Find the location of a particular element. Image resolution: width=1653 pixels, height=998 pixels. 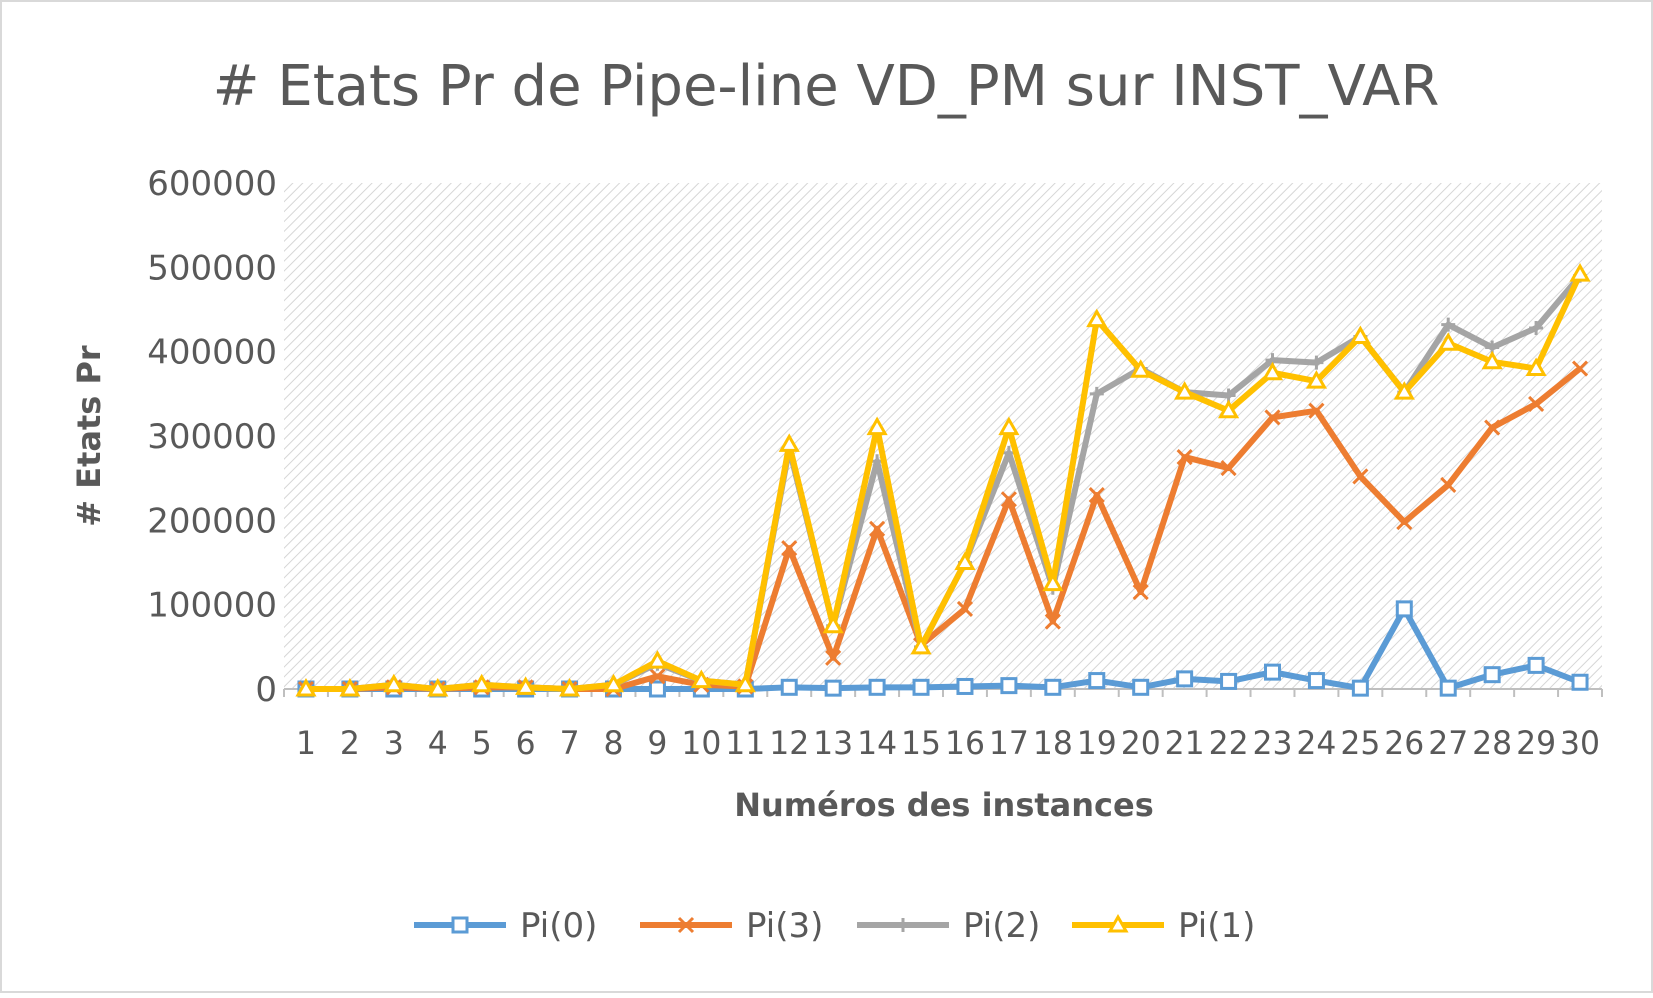

x-tick-label: 15 is located at coordinates (921, 743).